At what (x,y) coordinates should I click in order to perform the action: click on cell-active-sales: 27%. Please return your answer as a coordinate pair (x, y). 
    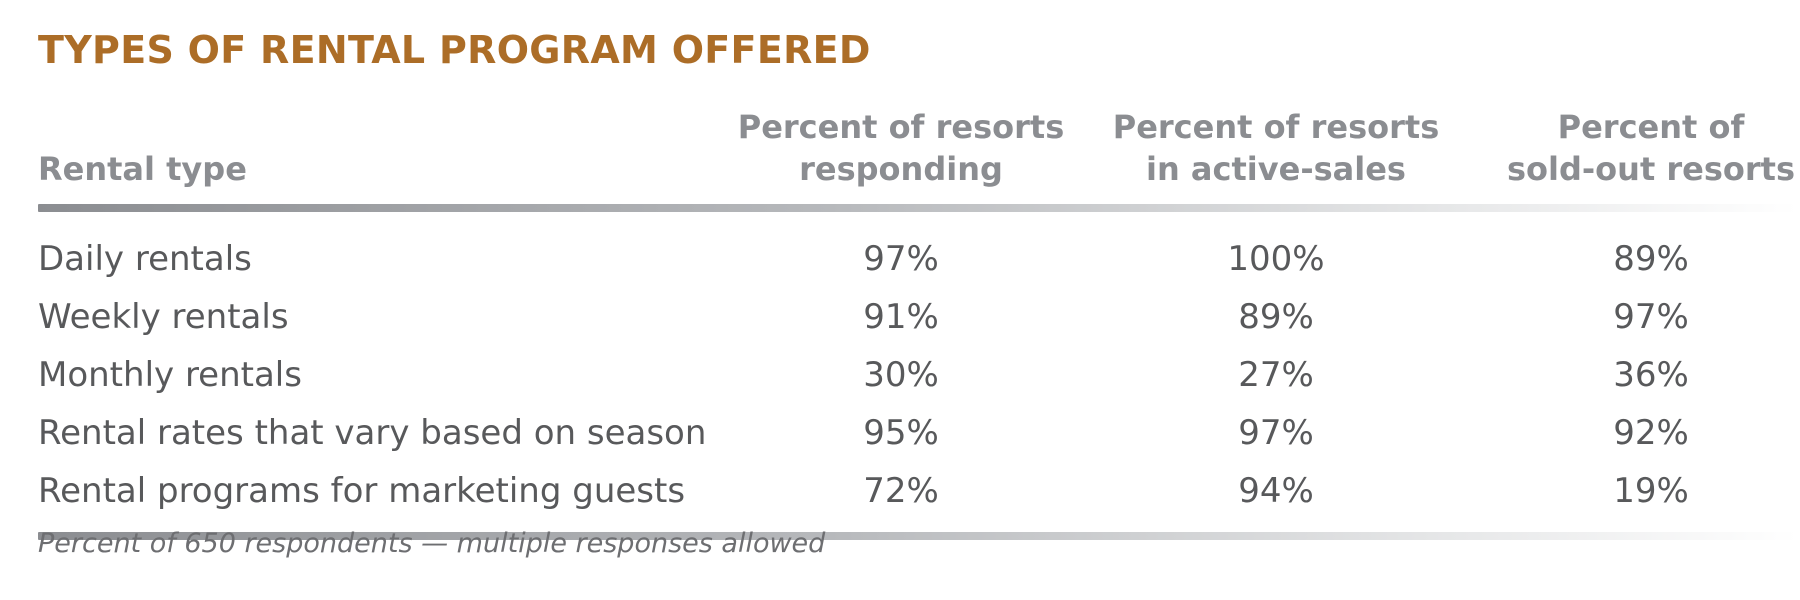
    Looking at the image, I should click on (1276, 375).